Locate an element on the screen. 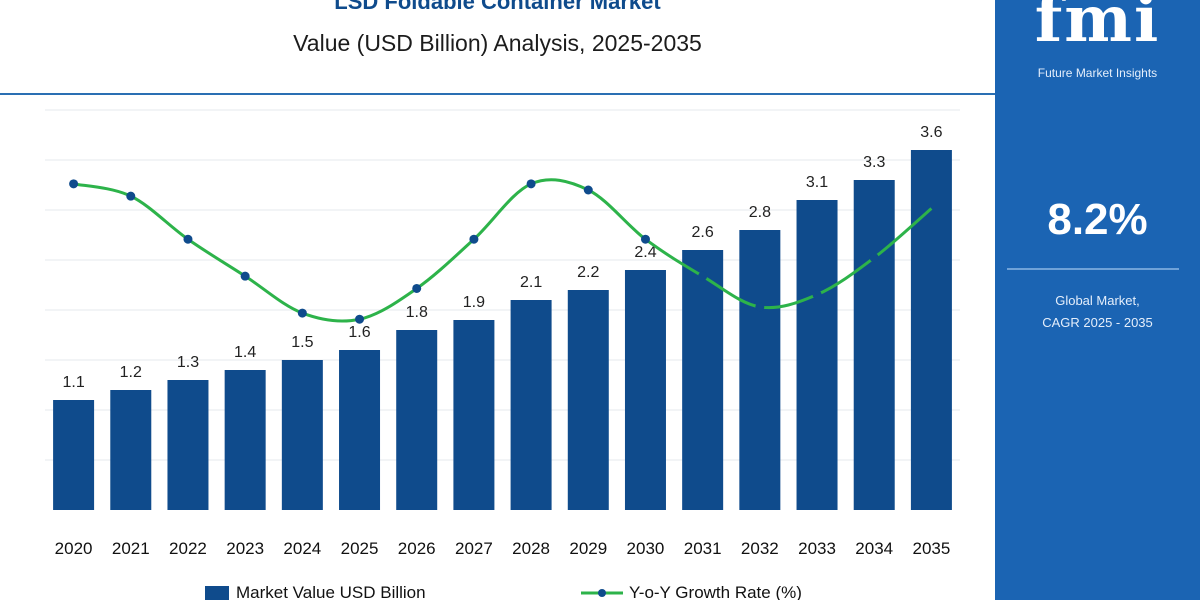 The width and height of the screenshot is (1200, 600). bar-value-label: 1.4 is located at coordinates (245, 352).